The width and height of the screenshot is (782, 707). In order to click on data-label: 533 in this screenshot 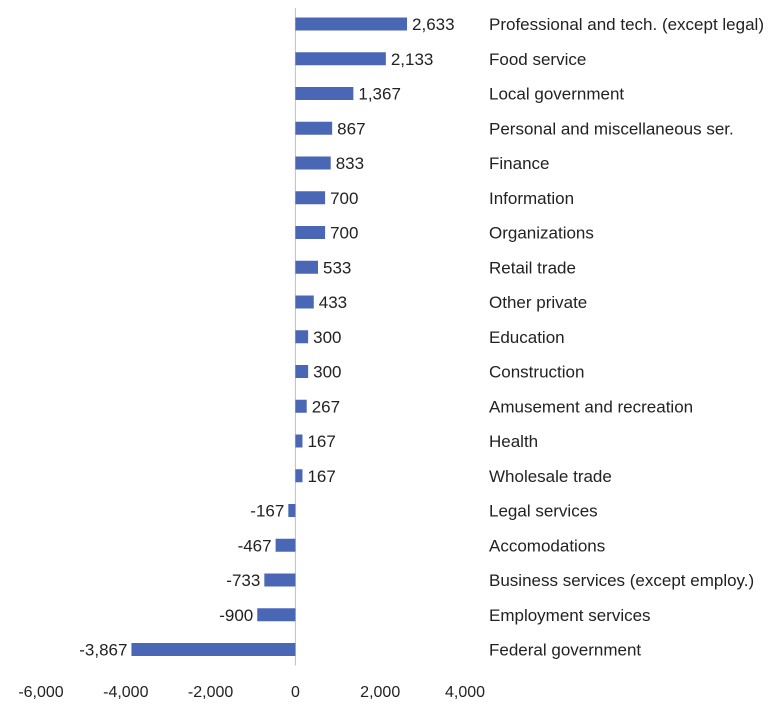, I will do `click(337, 267)`.